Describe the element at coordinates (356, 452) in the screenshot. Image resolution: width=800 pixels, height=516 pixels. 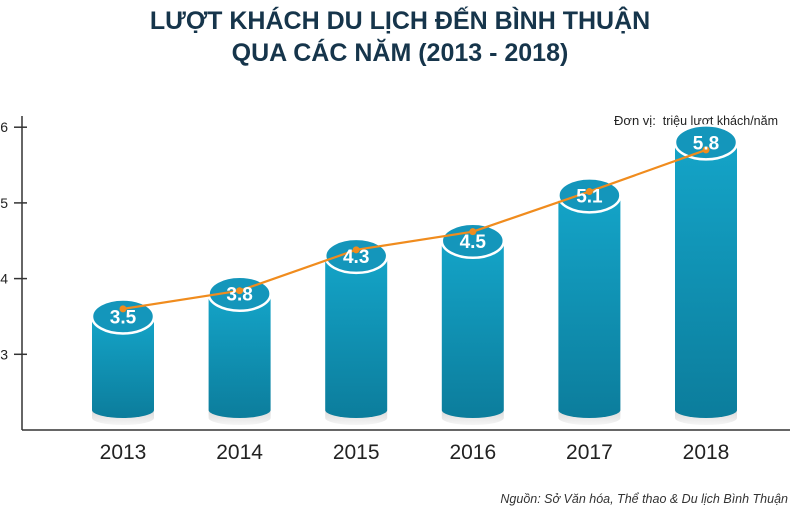
I see `x-tick-label: 2015` at that location.